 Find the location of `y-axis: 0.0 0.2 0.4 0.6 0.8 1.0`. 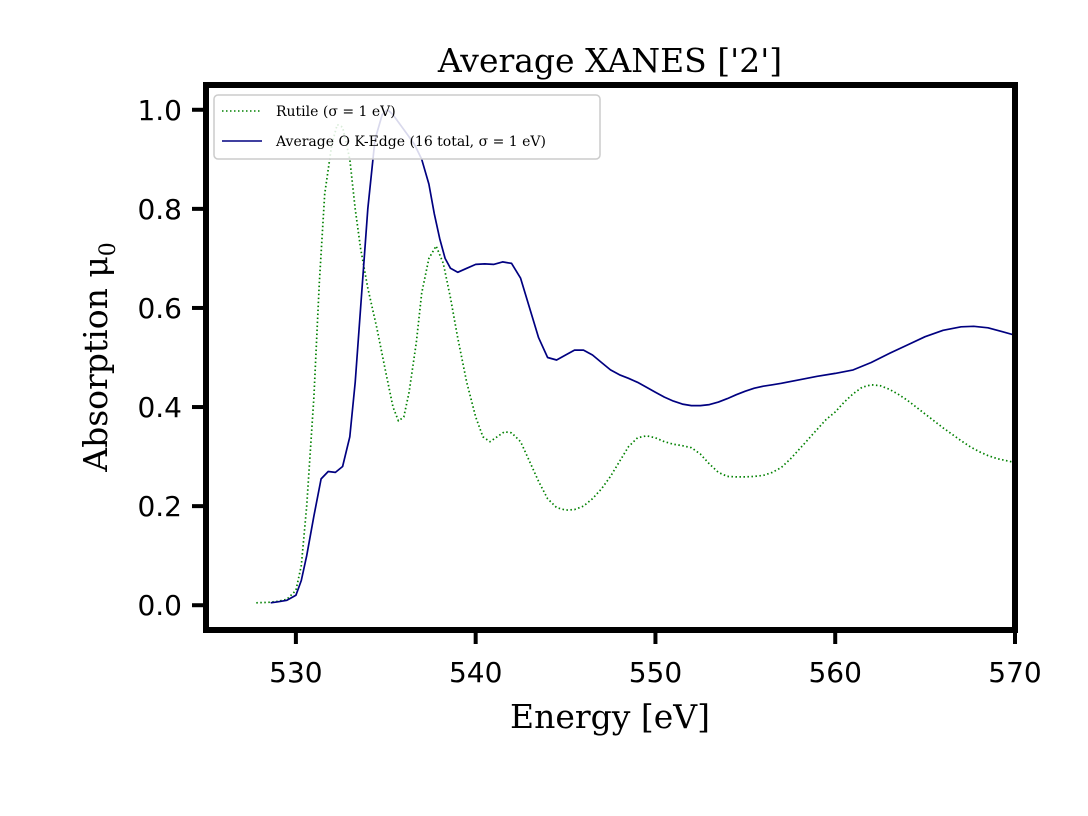

y-axis: 0.0 0.2 0.4 0.6 0.8 1.0 is located at coordinates (171, 358).